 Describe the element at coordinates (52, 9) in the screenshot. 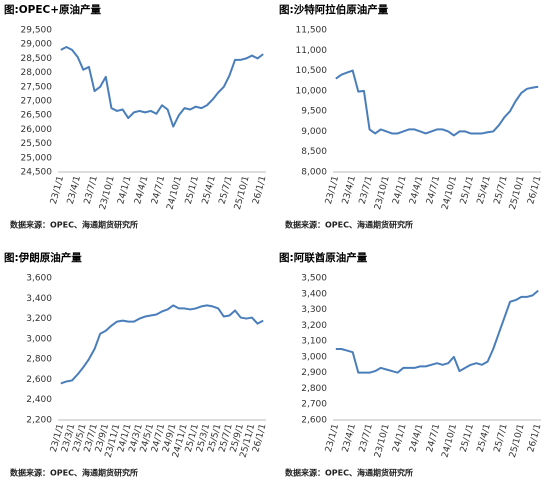

I see `chart-title: 图:OPEC+原油产量` at that location.